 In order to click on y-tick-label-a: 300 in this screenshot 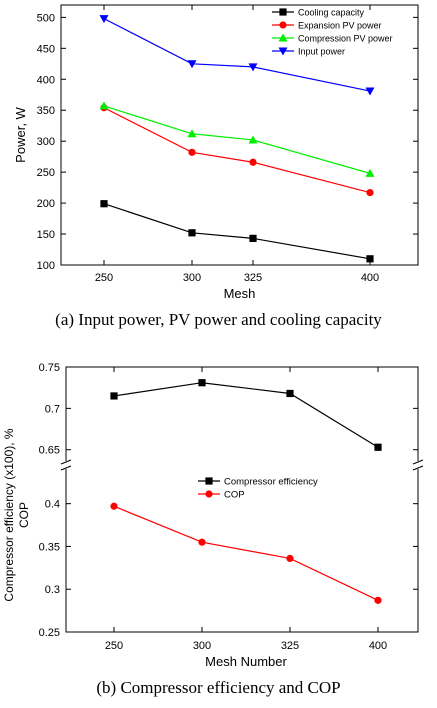, I will do `click(46, 142)`.